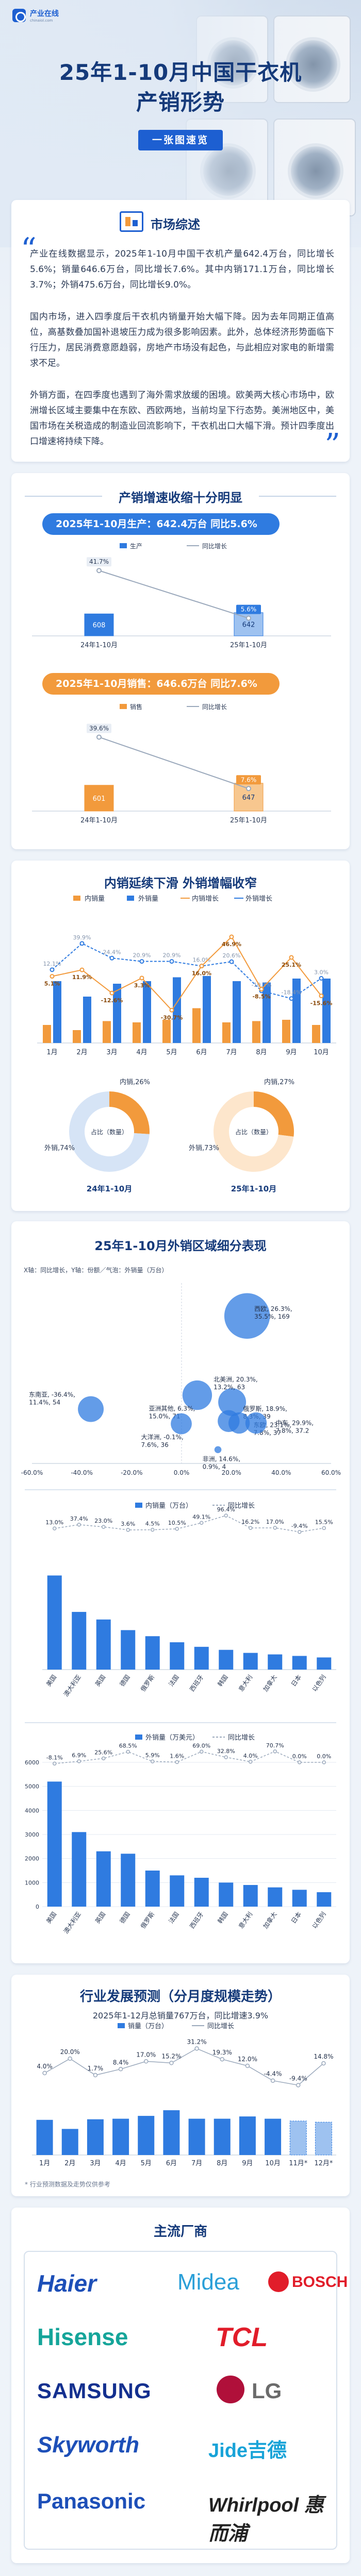 This screenshot has width=361, height=2576. I want to click on bar-domestic, so click(137, 1032).